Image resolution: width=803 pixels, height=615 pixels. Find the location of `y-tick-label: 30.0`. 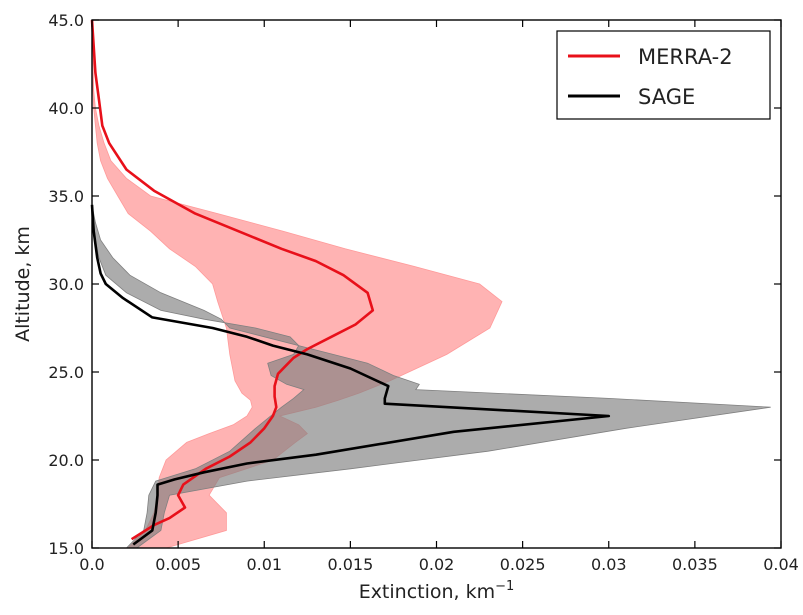

y-tick-label: 30.0 is located at coordinates (66, 284).